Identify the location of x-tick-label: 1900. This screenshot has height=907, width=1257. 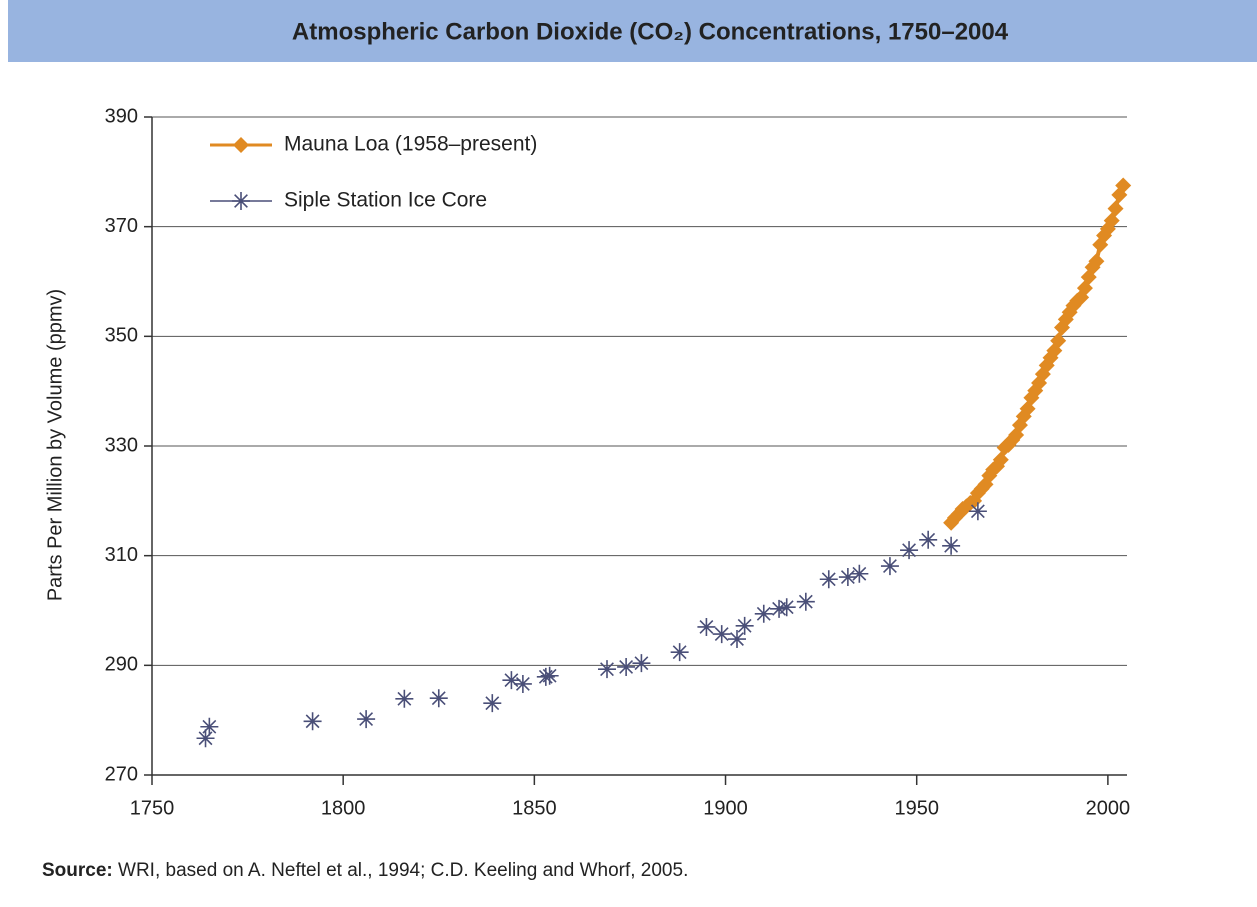
(725, 808).